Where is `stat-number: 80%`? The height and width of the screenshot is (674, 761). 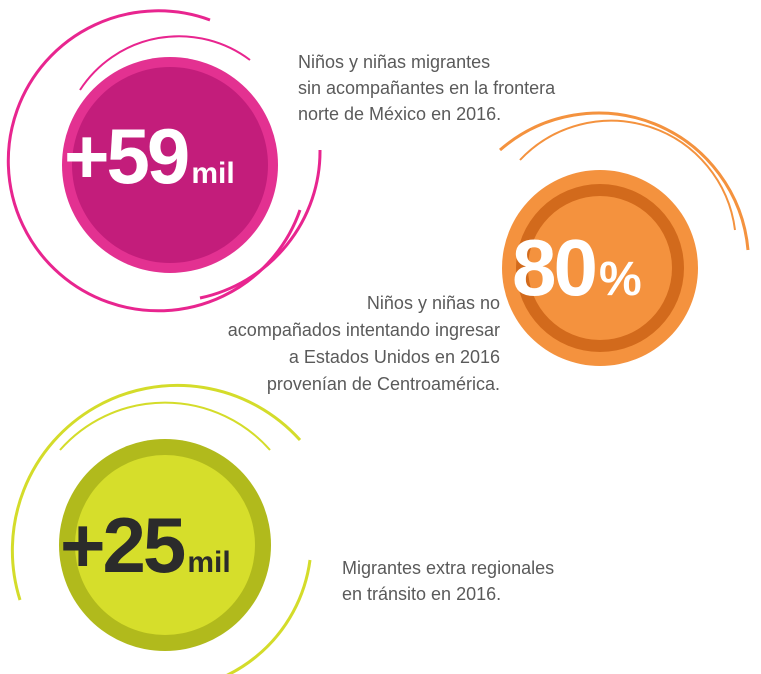
stat-number: 80% is located at coordinates (577, 267).